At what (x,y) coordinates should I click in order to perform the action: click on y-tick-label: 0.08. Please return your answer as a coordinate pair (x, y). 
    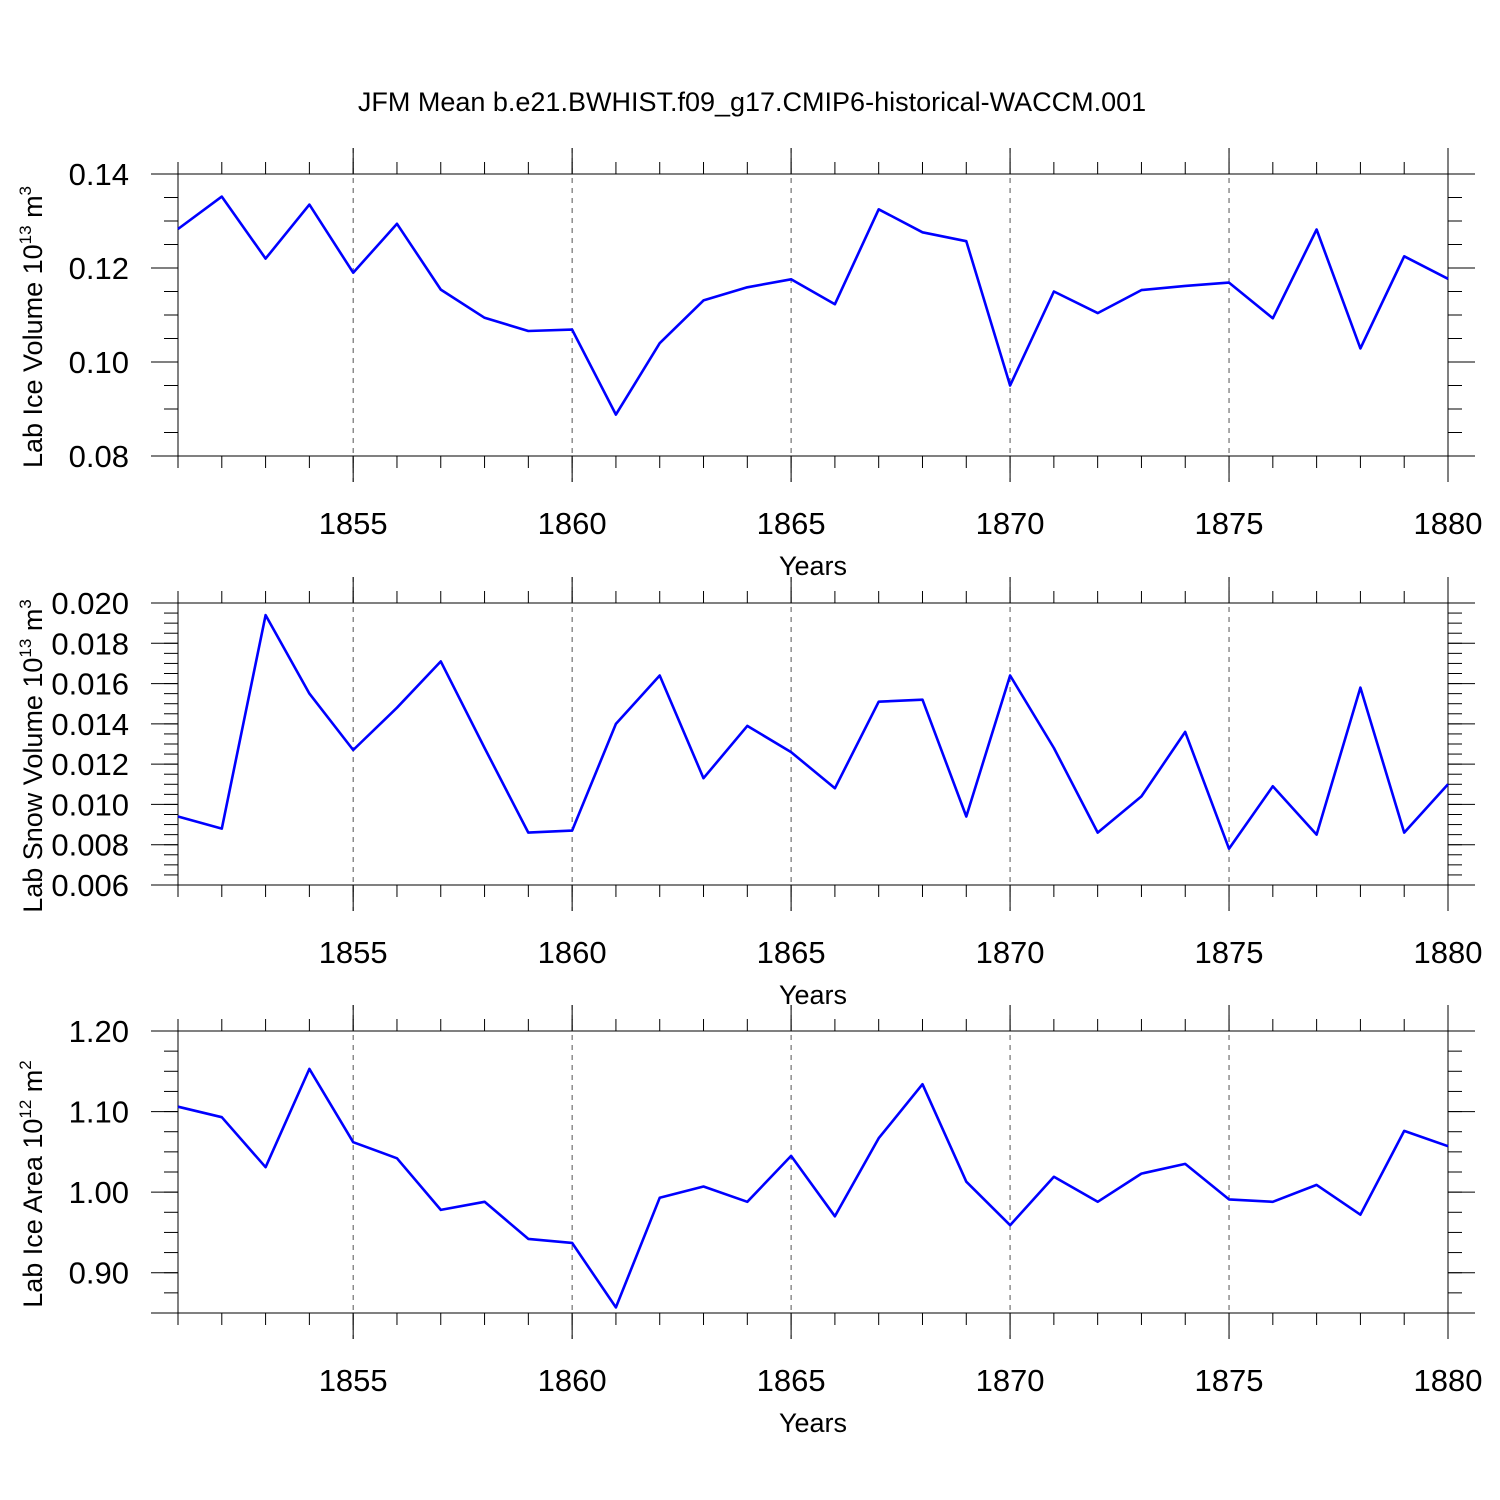
    Looking at the image, I should click on (99, 456).